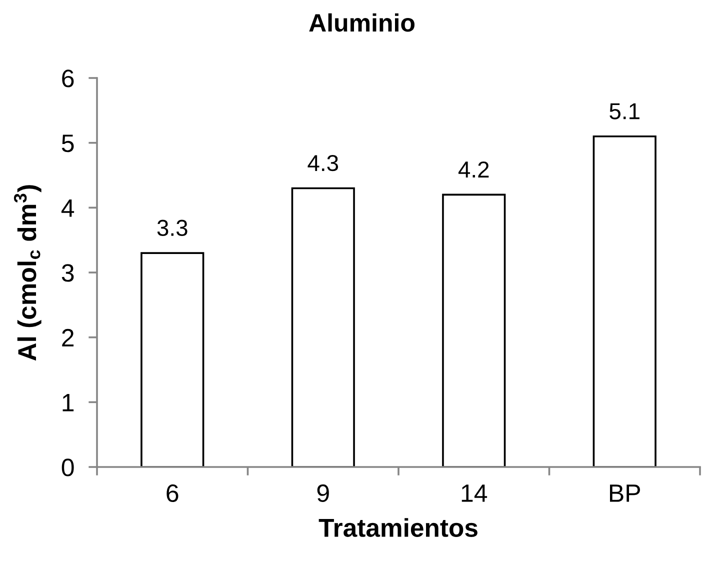  What do you see at coordinates (475, 493) in the screenshot?
I see `x-tick-label: 14` at bounding box center [475, 493].